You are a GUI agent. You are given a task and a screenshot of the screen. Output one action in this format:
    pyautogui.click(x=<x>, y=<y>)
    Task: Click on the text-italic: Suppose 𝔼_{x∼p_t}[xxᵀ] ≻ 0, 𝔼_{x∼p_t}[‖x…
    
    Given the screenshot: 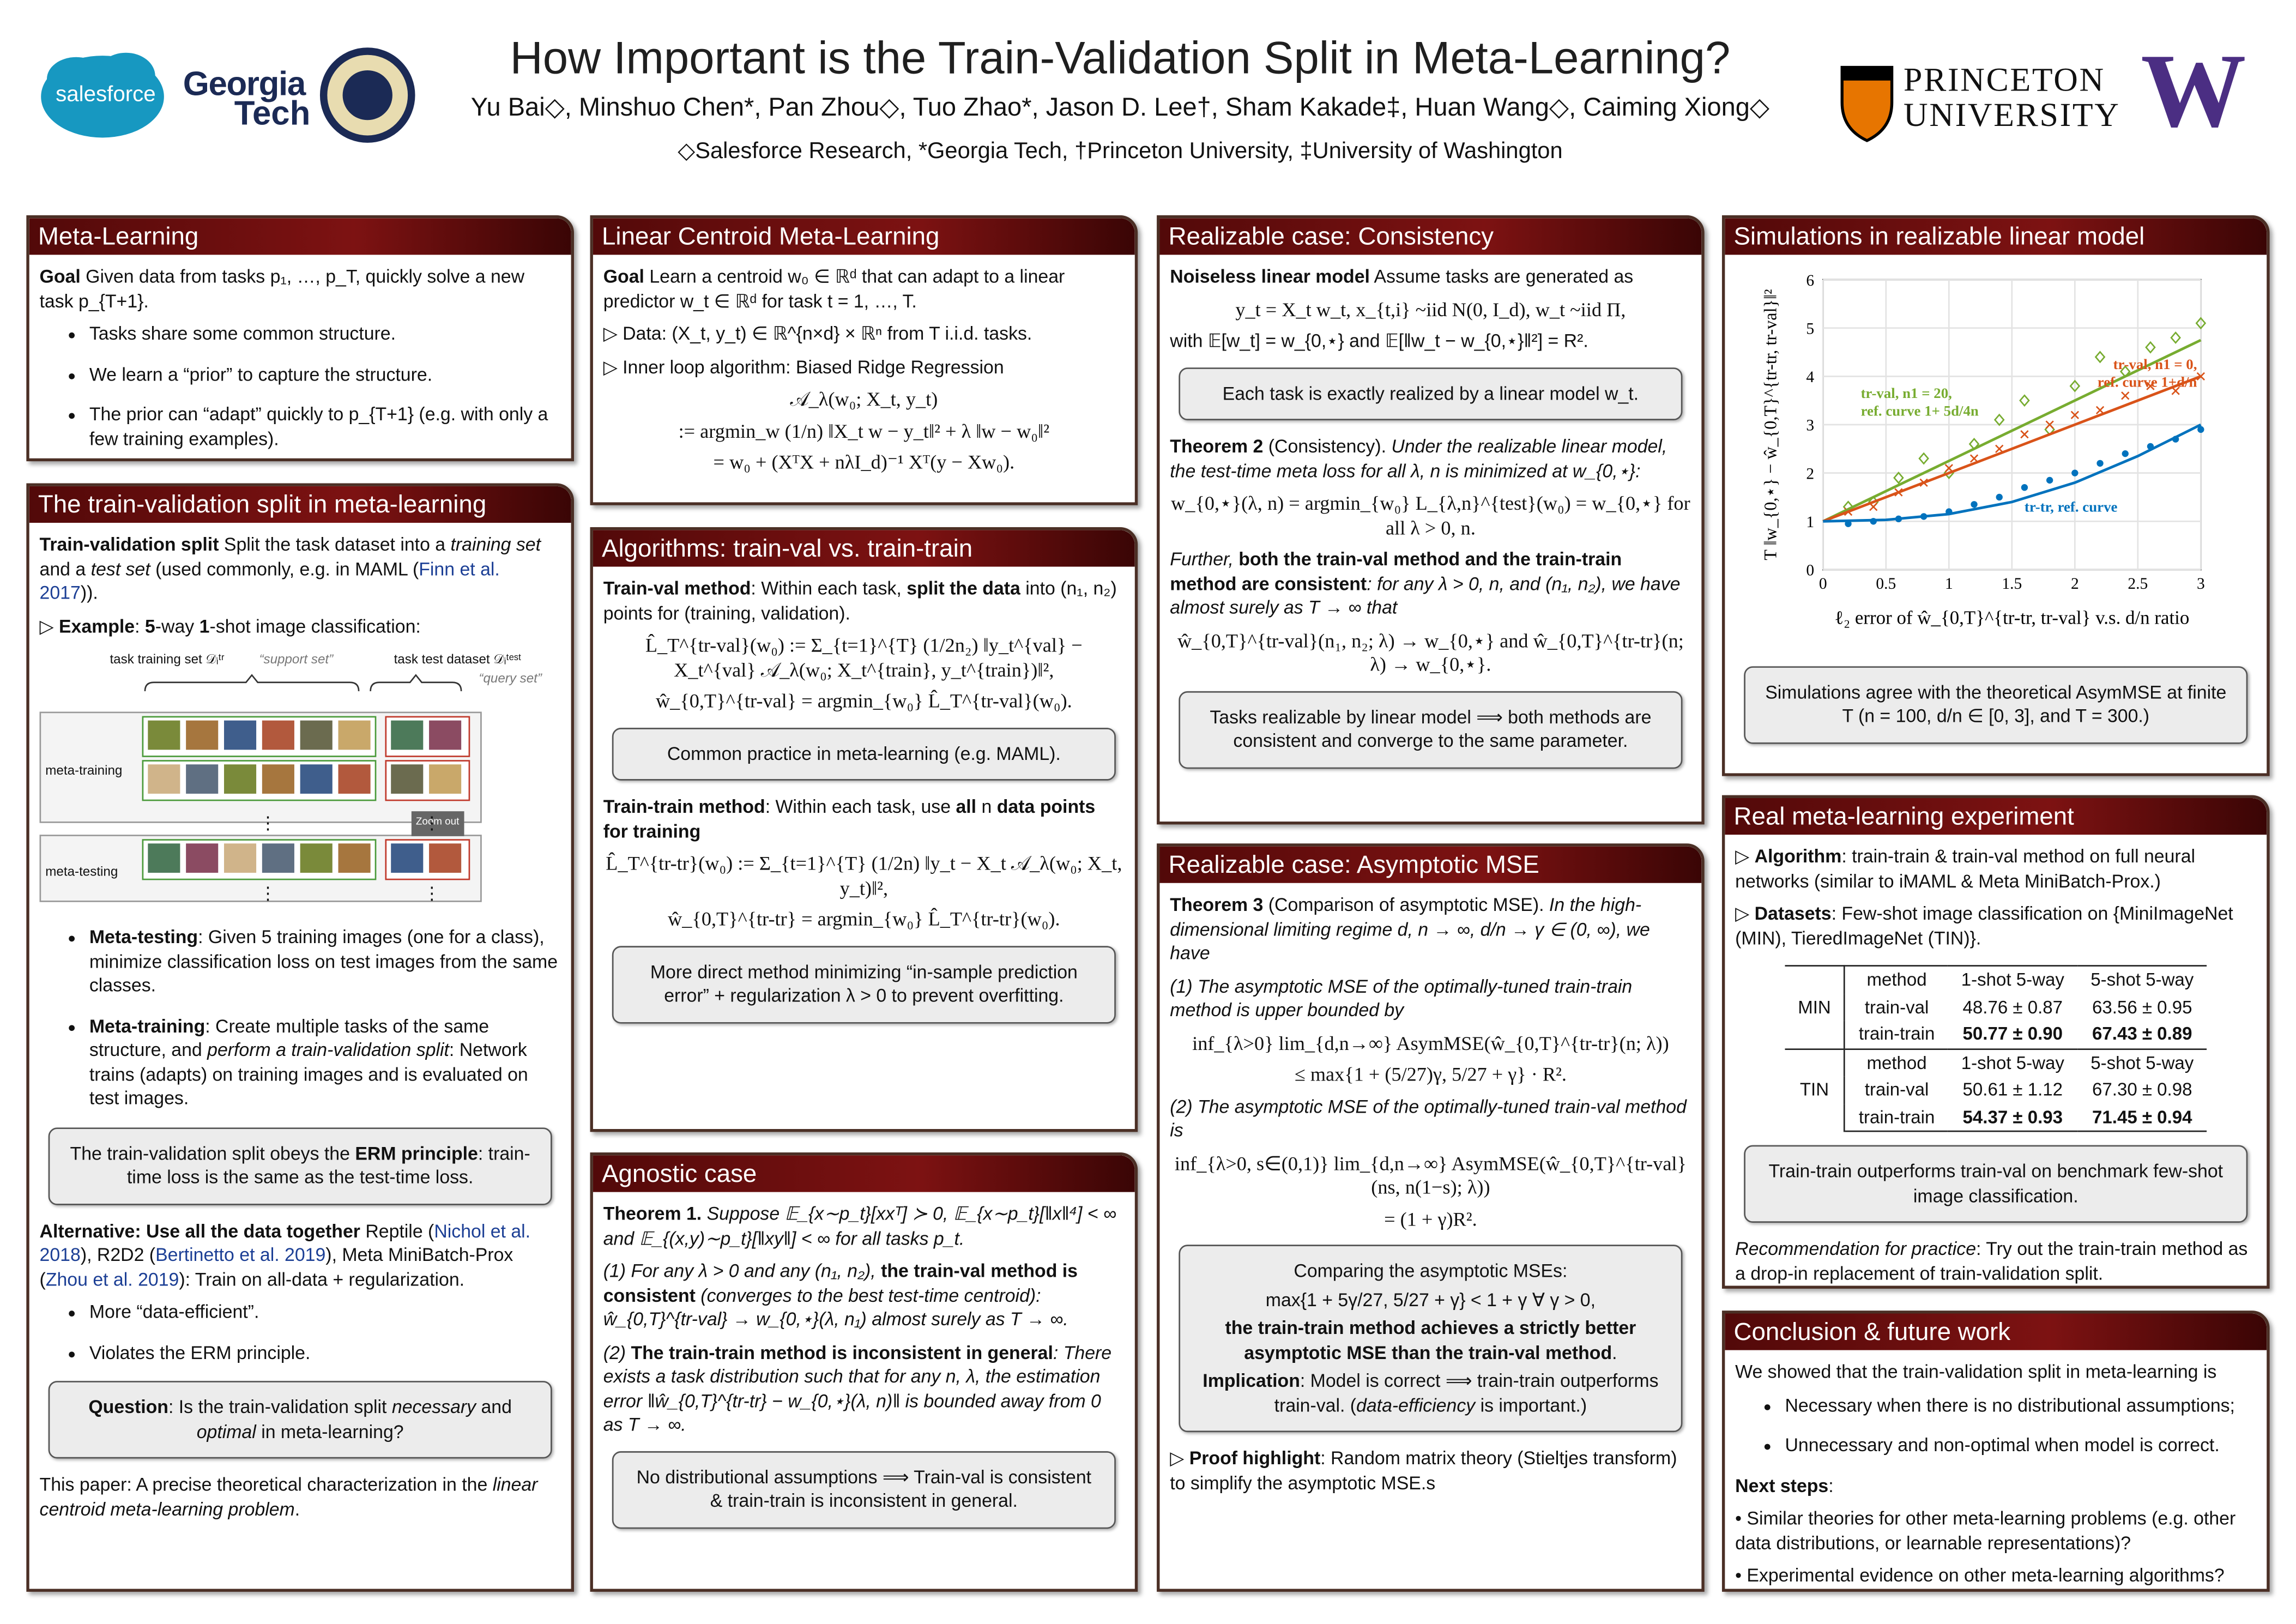 What is the action you would take?
    pyautogui.click(x=860, y=1226)
    